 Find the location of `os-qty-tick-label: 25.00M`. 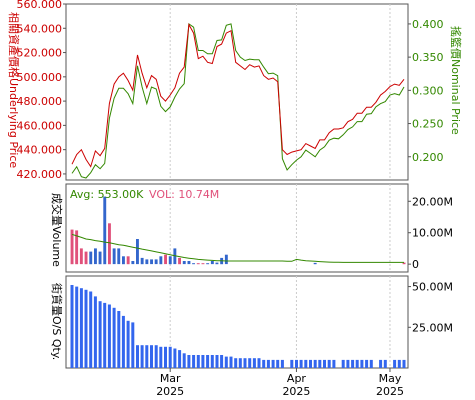

os-qty-tick-label: 25.00M is located at coordinates (432, 327).